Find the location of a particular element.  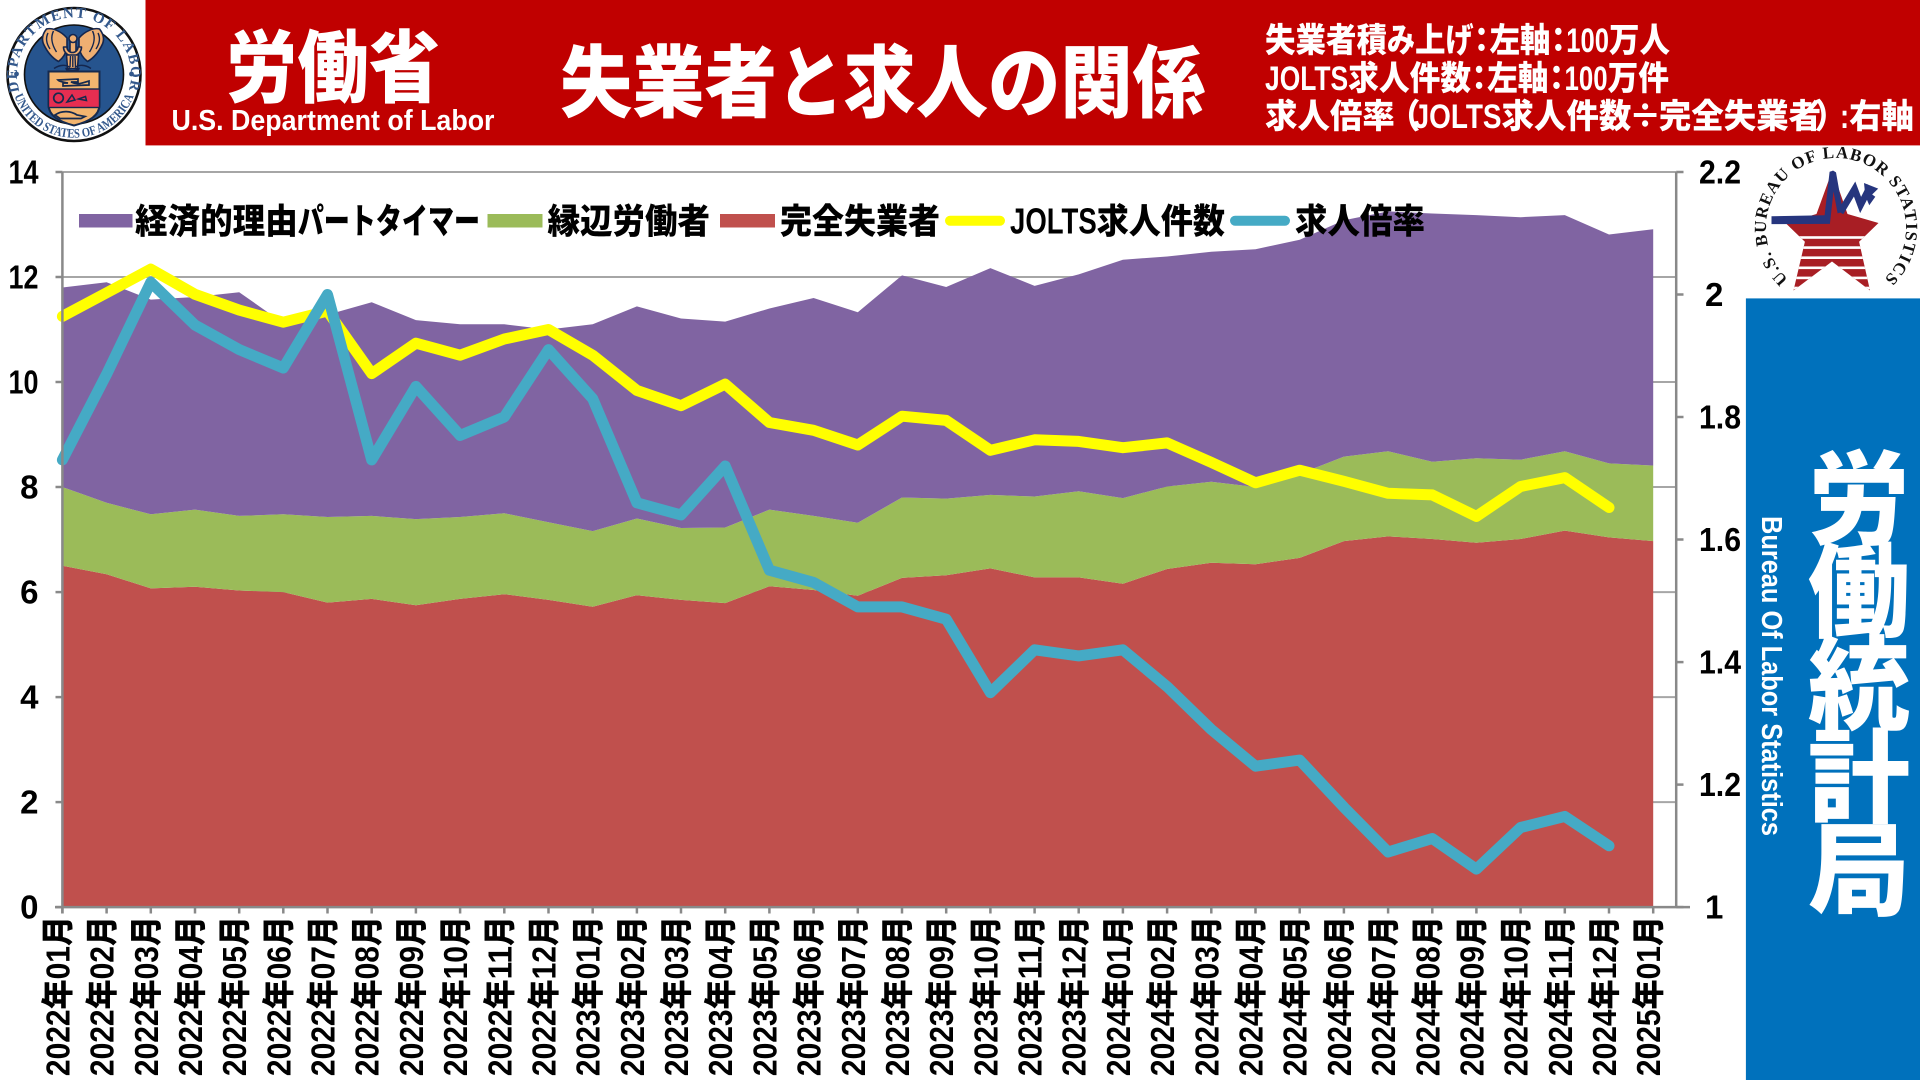

svg-text: 4 is located at coordinates (29, 697).